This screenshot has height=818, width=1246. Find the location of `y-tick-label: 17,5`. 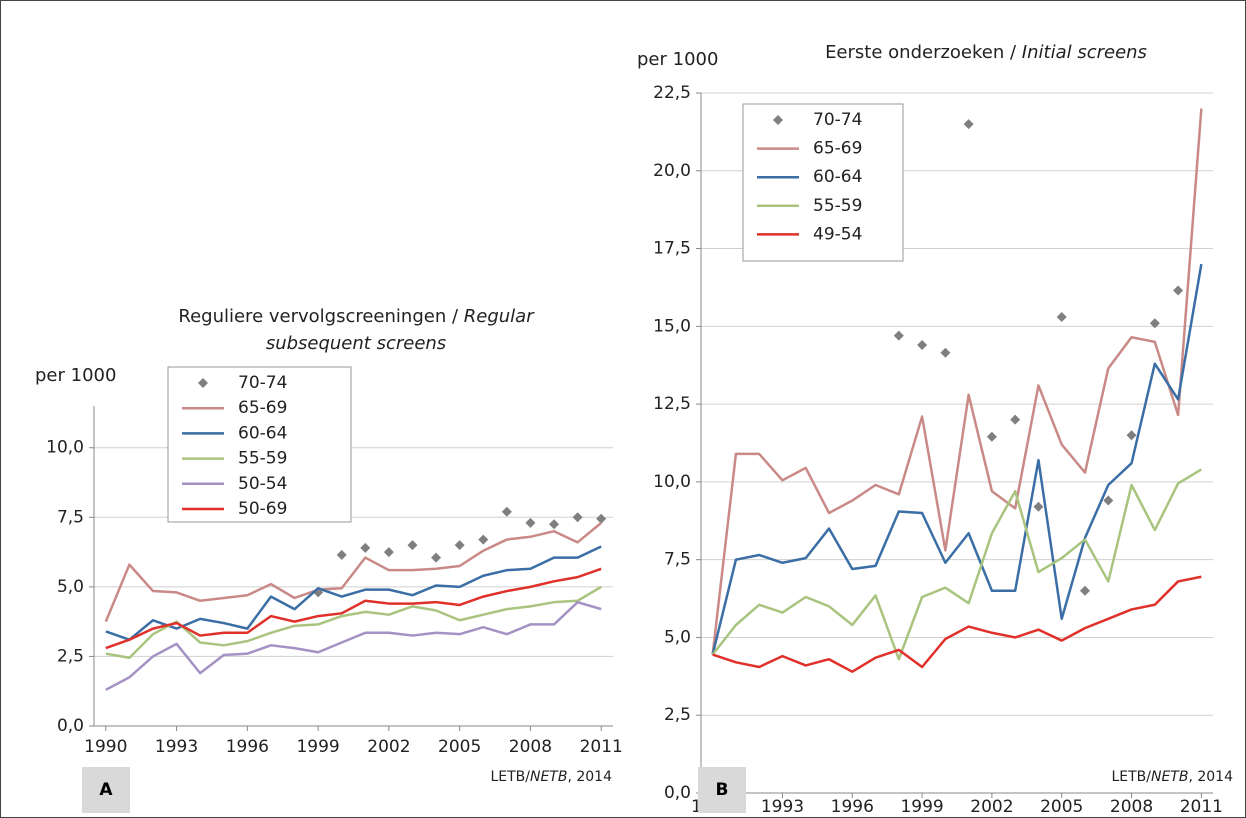

y-tick-label: 17,5 is located at coordinates (672, 249).